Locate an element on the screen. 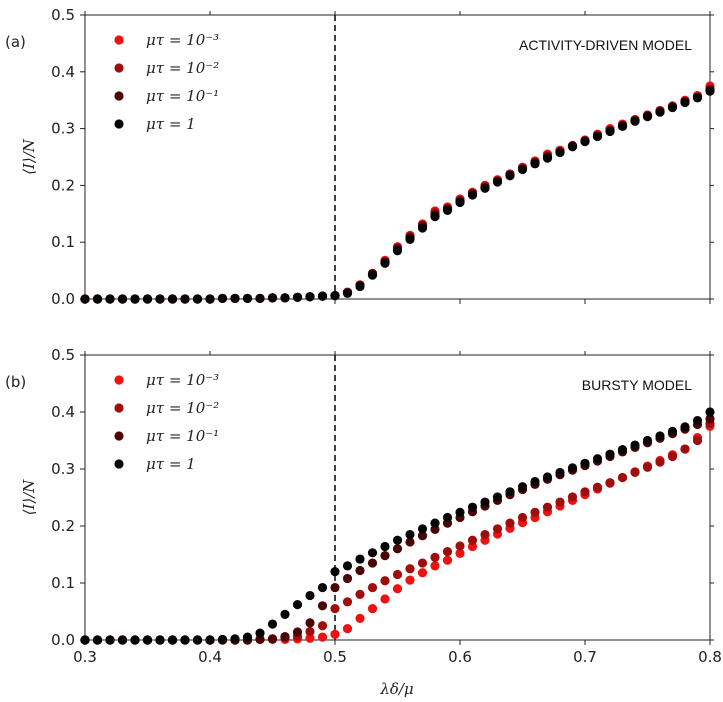  x-tick-label: 0.8 is located at coordinates (710, 657).